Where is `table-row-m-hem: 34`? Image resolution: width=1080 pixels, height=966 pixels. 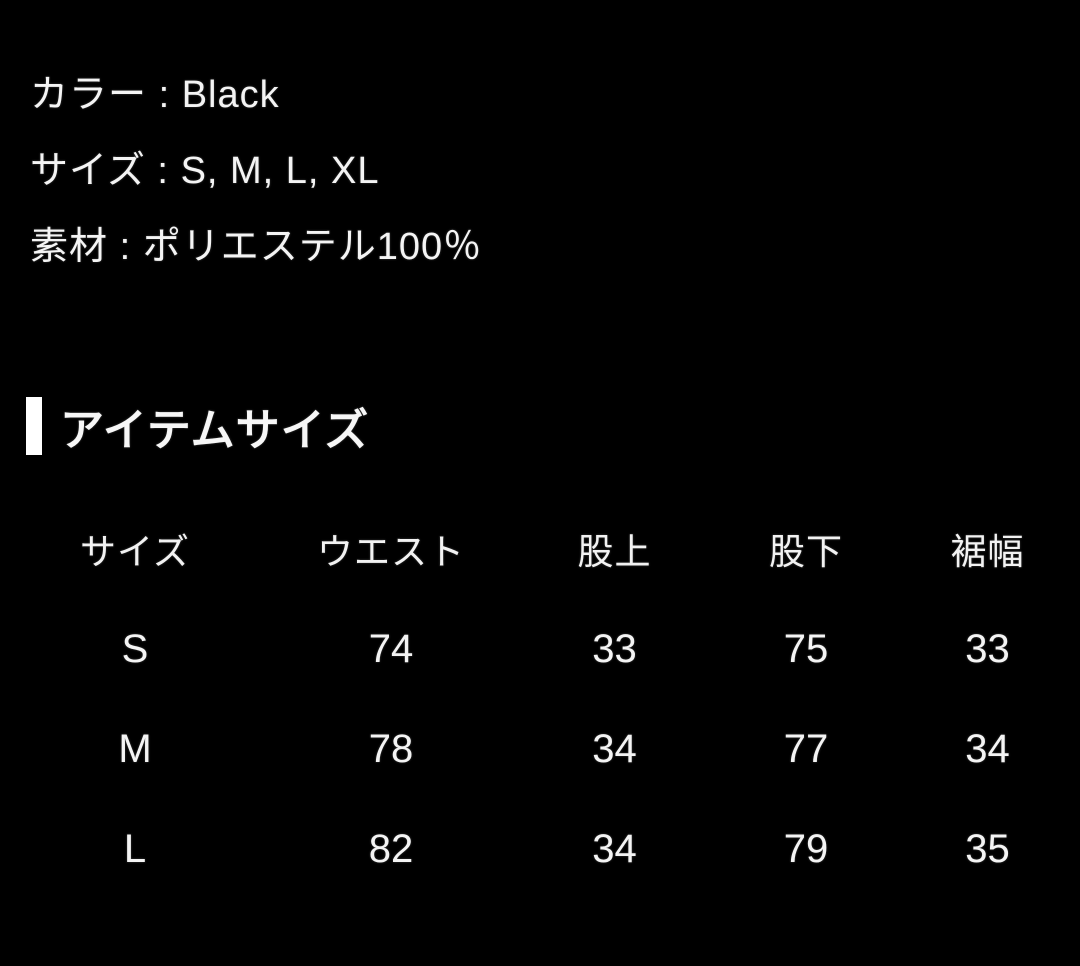 table-row-m-hem: 34 is located at coordinates (987, 748).